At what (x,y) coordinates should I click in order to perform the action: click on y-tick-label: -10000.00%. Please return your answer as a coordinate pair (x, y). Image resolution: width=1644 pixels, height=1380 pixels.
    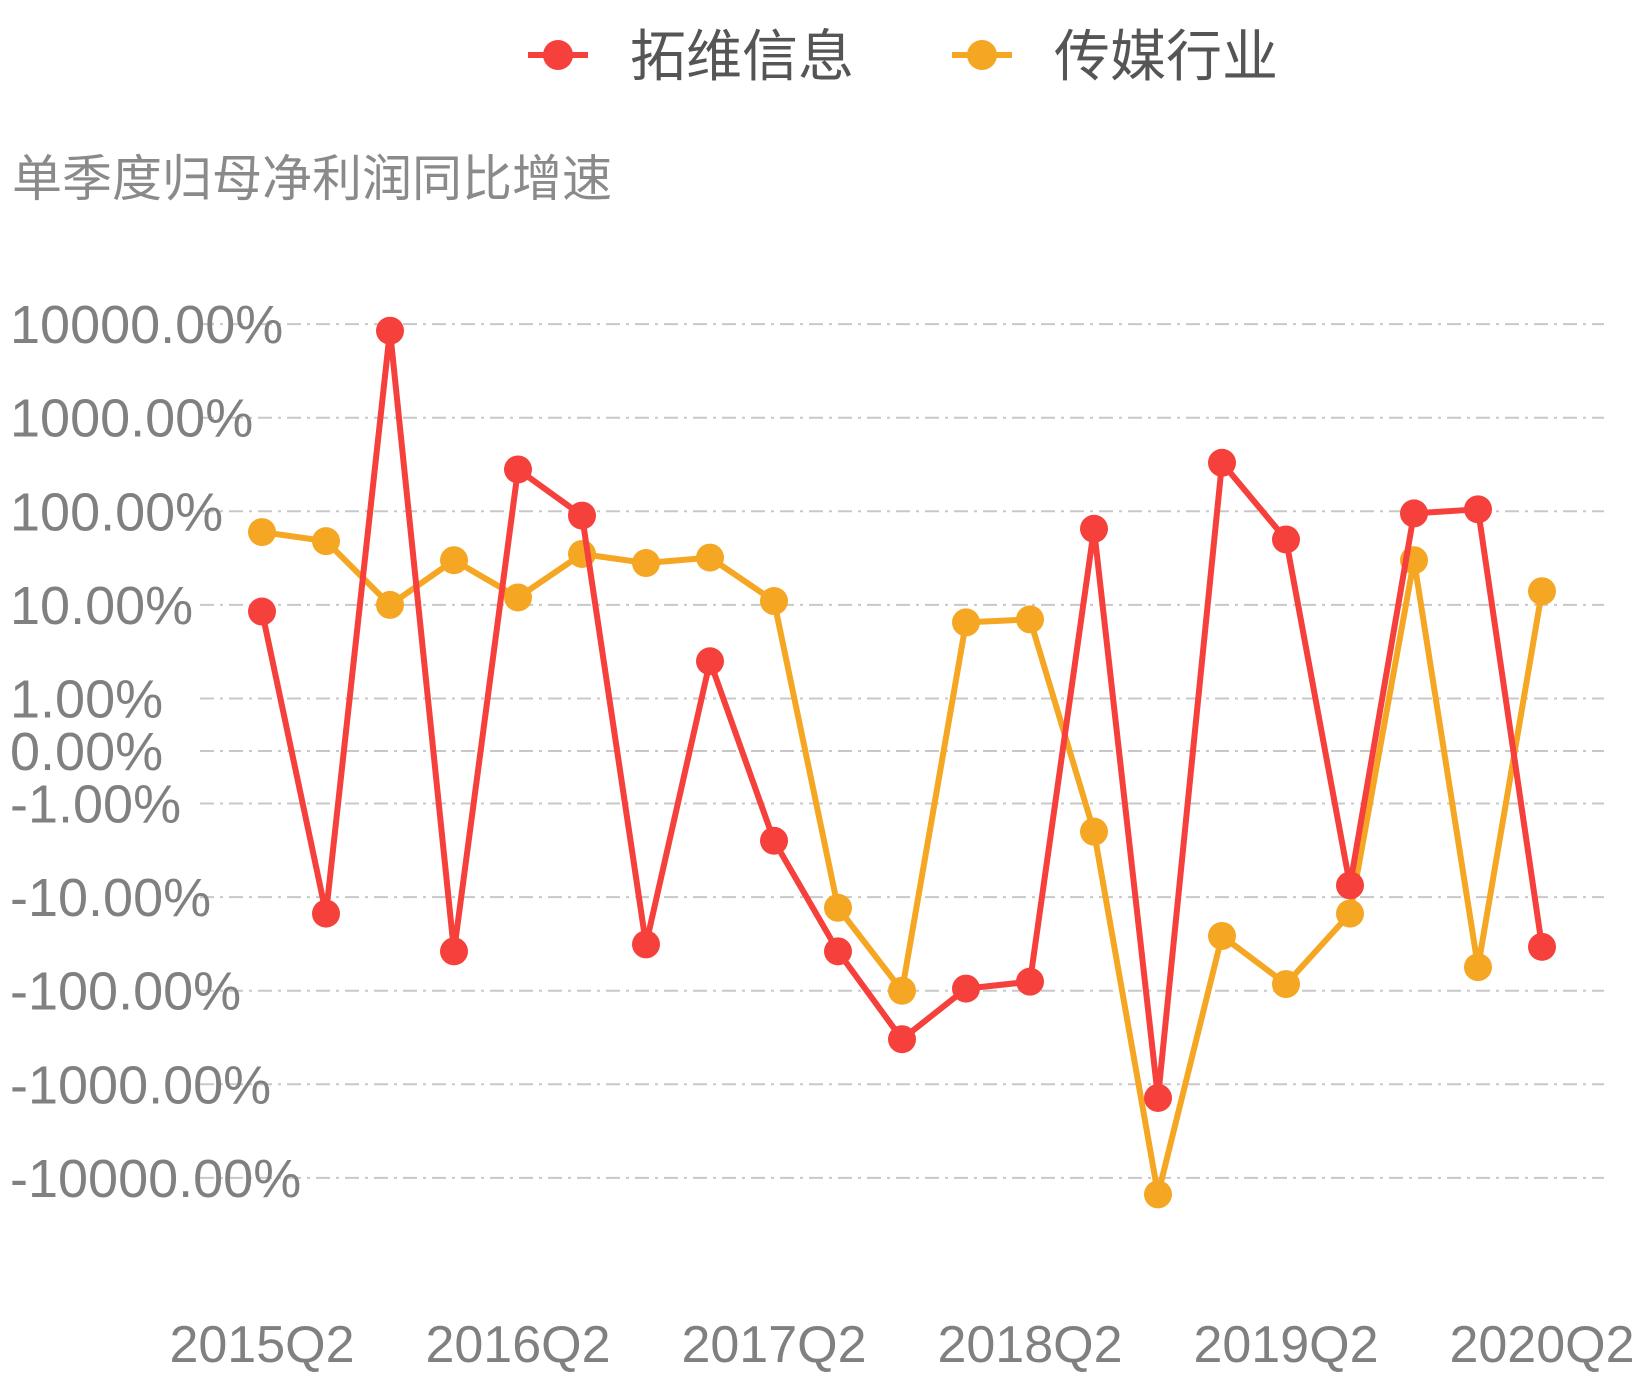
    Looking at the image, I should click on (155, 1179).